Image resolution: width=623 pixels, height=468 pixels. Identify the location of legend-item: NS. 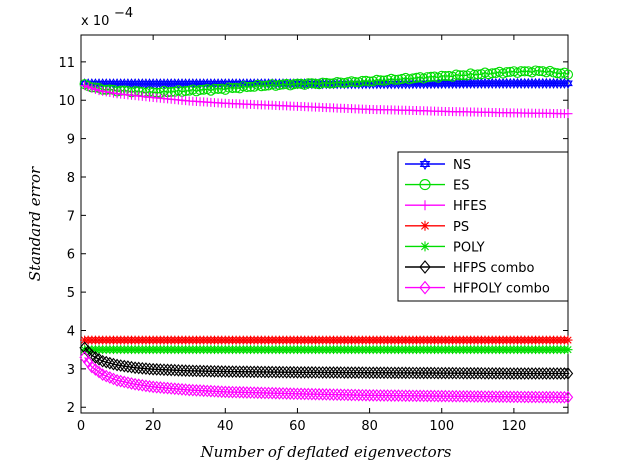
(438, 165).